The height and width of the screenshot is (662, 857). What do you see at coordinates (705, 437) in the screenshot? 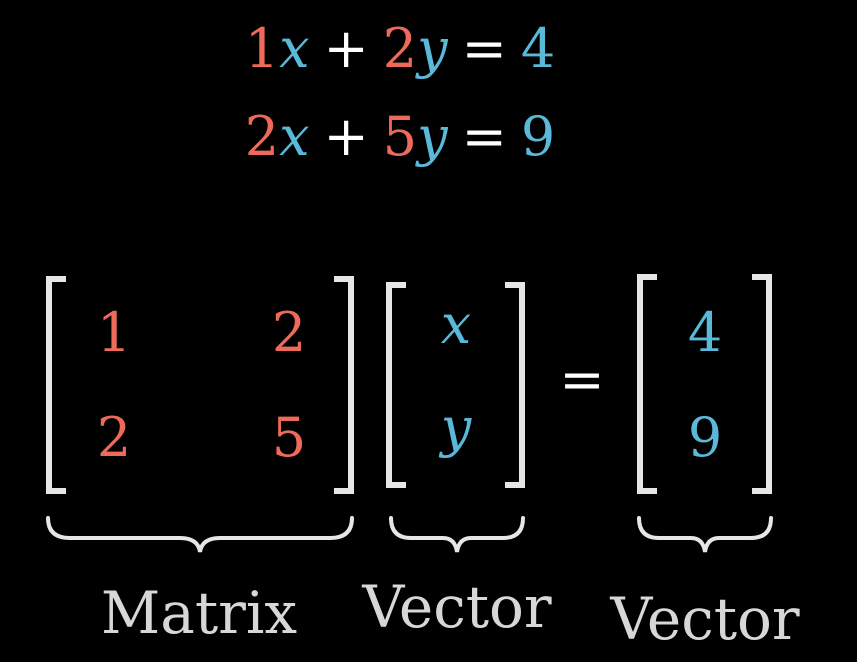
I see `vector-rhs-bottom: 9` at bounding box center [705, 437].